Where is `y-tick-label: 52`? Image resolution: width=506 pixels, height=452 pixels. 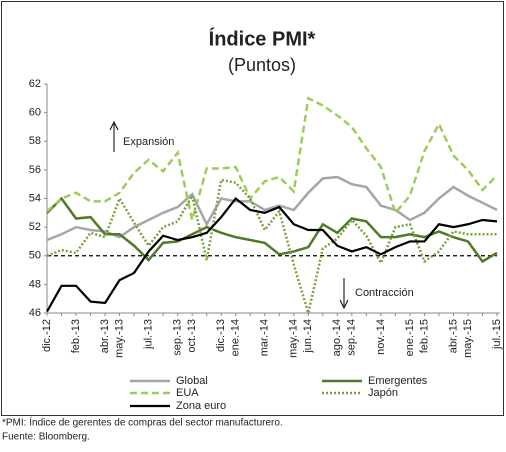
y-tick-label: 52 is located at coordinates (35, 227).